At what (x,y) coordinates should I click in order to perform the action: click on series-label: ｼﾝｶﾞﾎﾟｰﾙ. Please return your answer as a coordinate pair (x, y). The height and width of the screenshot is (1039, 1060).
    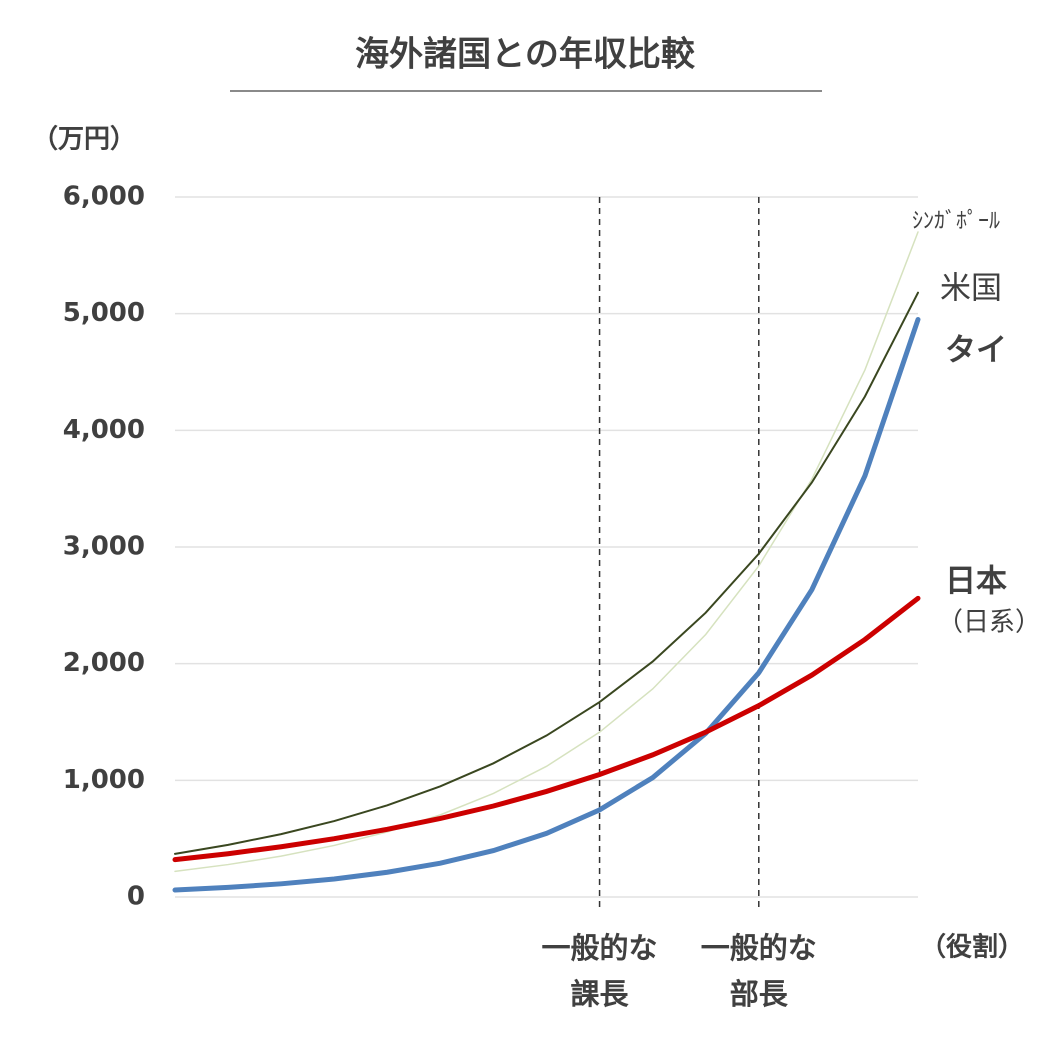
    Looking at the image, I should click on (956, 221).